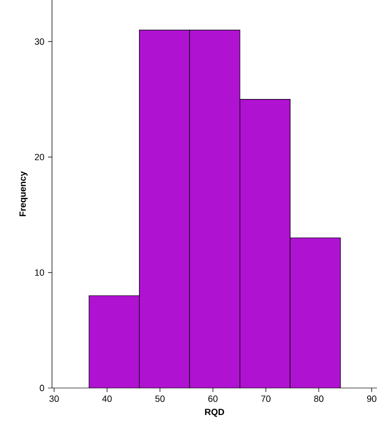 This screenshot has height=440, width=386. I want to click on y-tick-label: 20, so click(39, 157).